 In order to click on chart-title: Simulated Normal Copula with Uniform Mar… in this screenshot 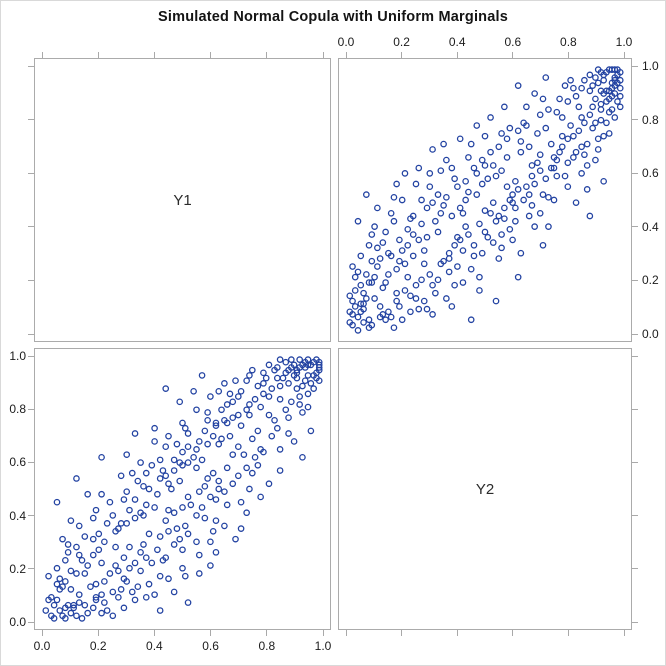, I will do `click(333, 17)`.